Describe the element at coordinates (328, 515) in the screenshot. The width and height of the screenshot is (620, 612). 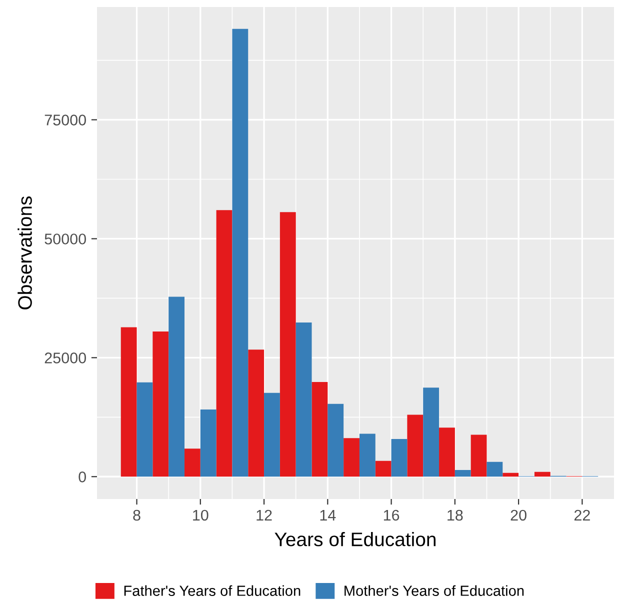
I see `x-tick-label: 14` at that location.